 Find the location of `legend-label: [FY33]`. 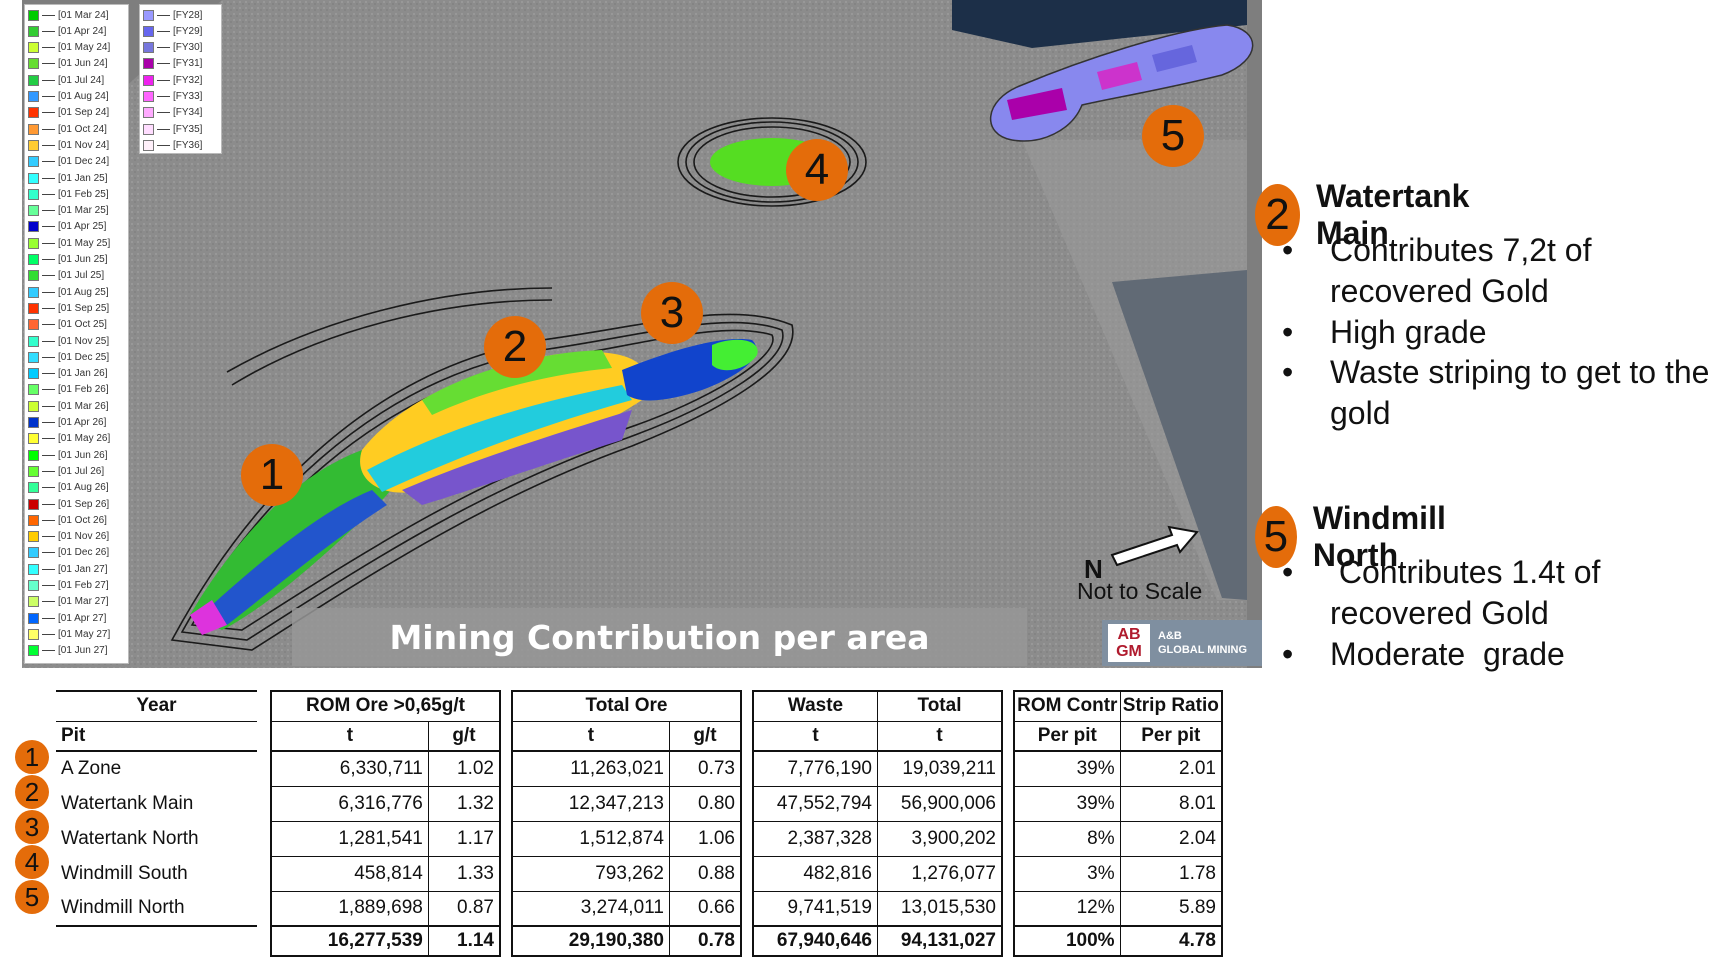

legend-label: [FY33] is located at coordinates (188, 96).